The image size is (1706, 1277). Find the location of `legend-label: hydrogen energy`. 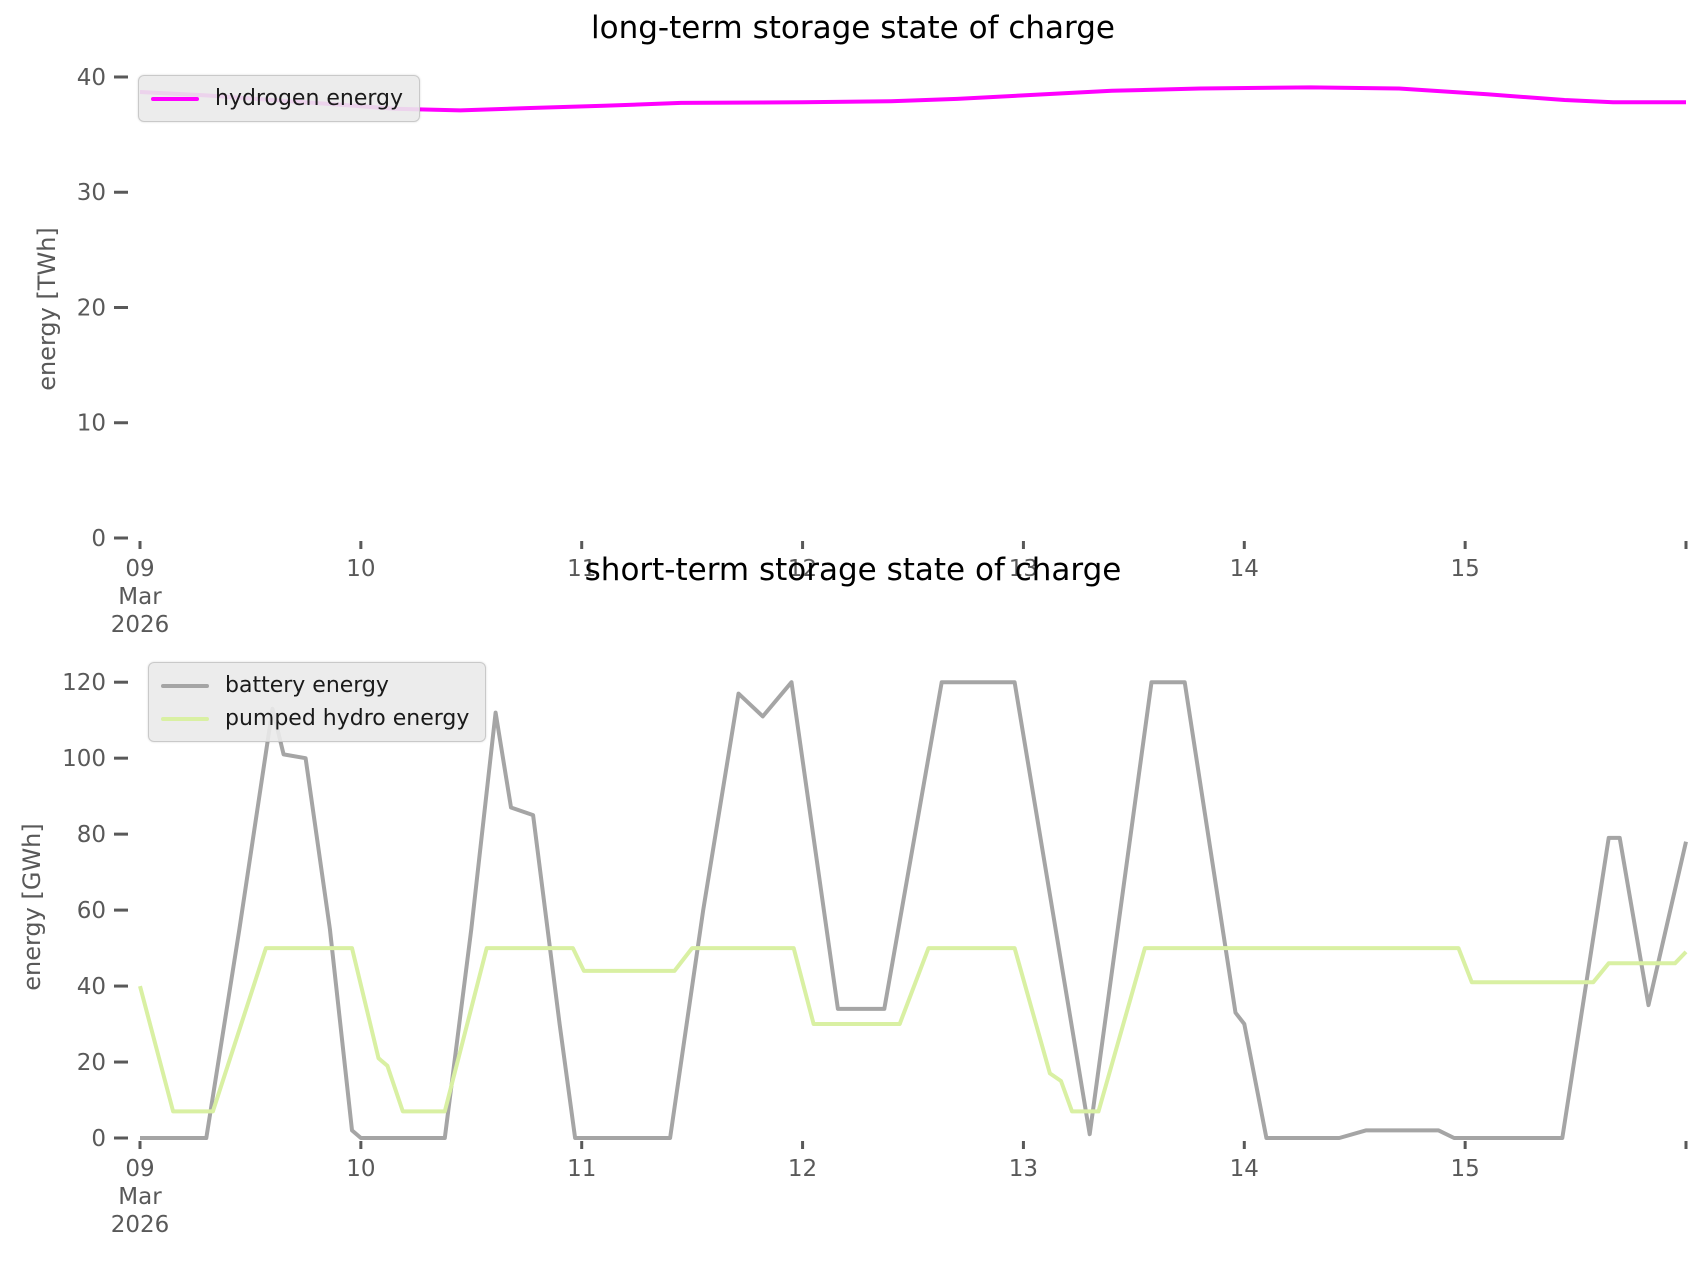

legend-label: hydrogen energy is located at coordinates (309, 98).